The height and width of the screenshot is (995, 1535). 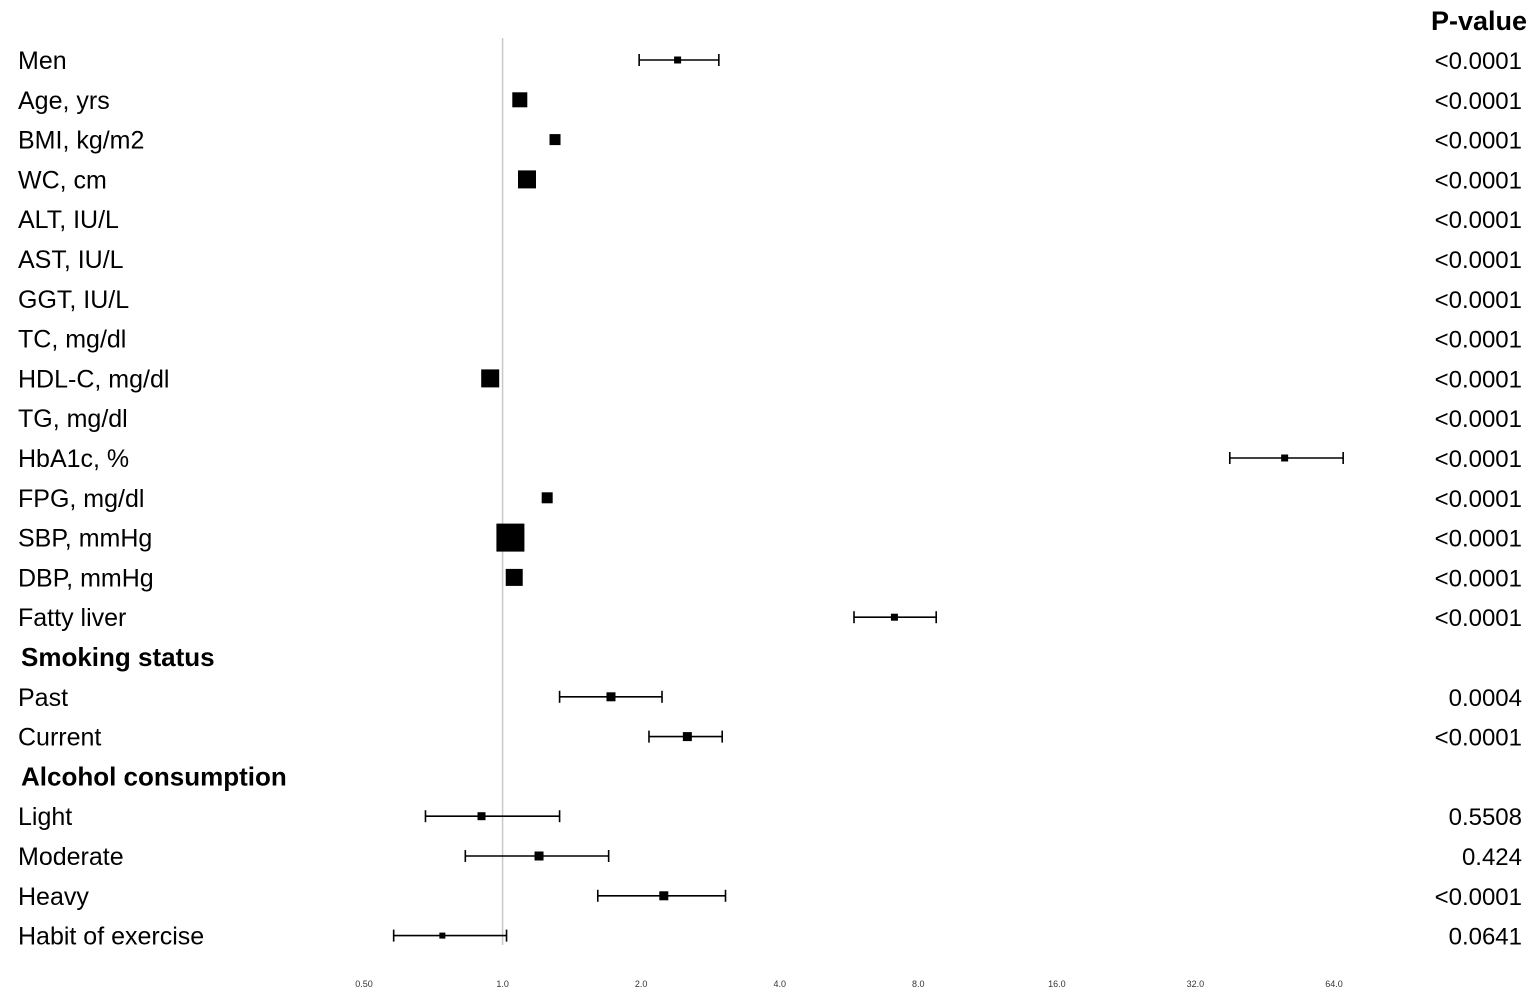 What do you see at coordinates (72, 340) in the screenshot?
I see `row-label: TC, mg/dl` at bounding box center [72, 340].